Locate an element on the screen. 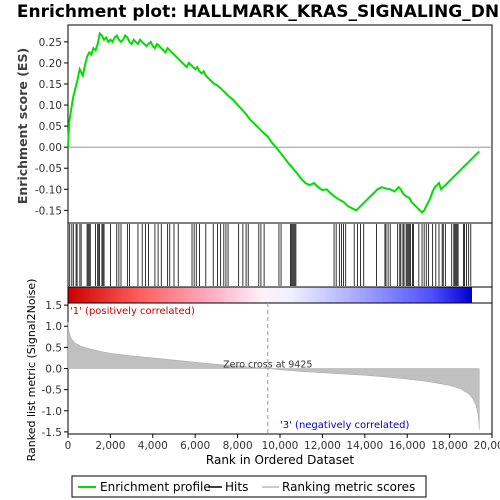  es-y-axis-label: Enrichment score (ES) is located at coordinates (22, 126).